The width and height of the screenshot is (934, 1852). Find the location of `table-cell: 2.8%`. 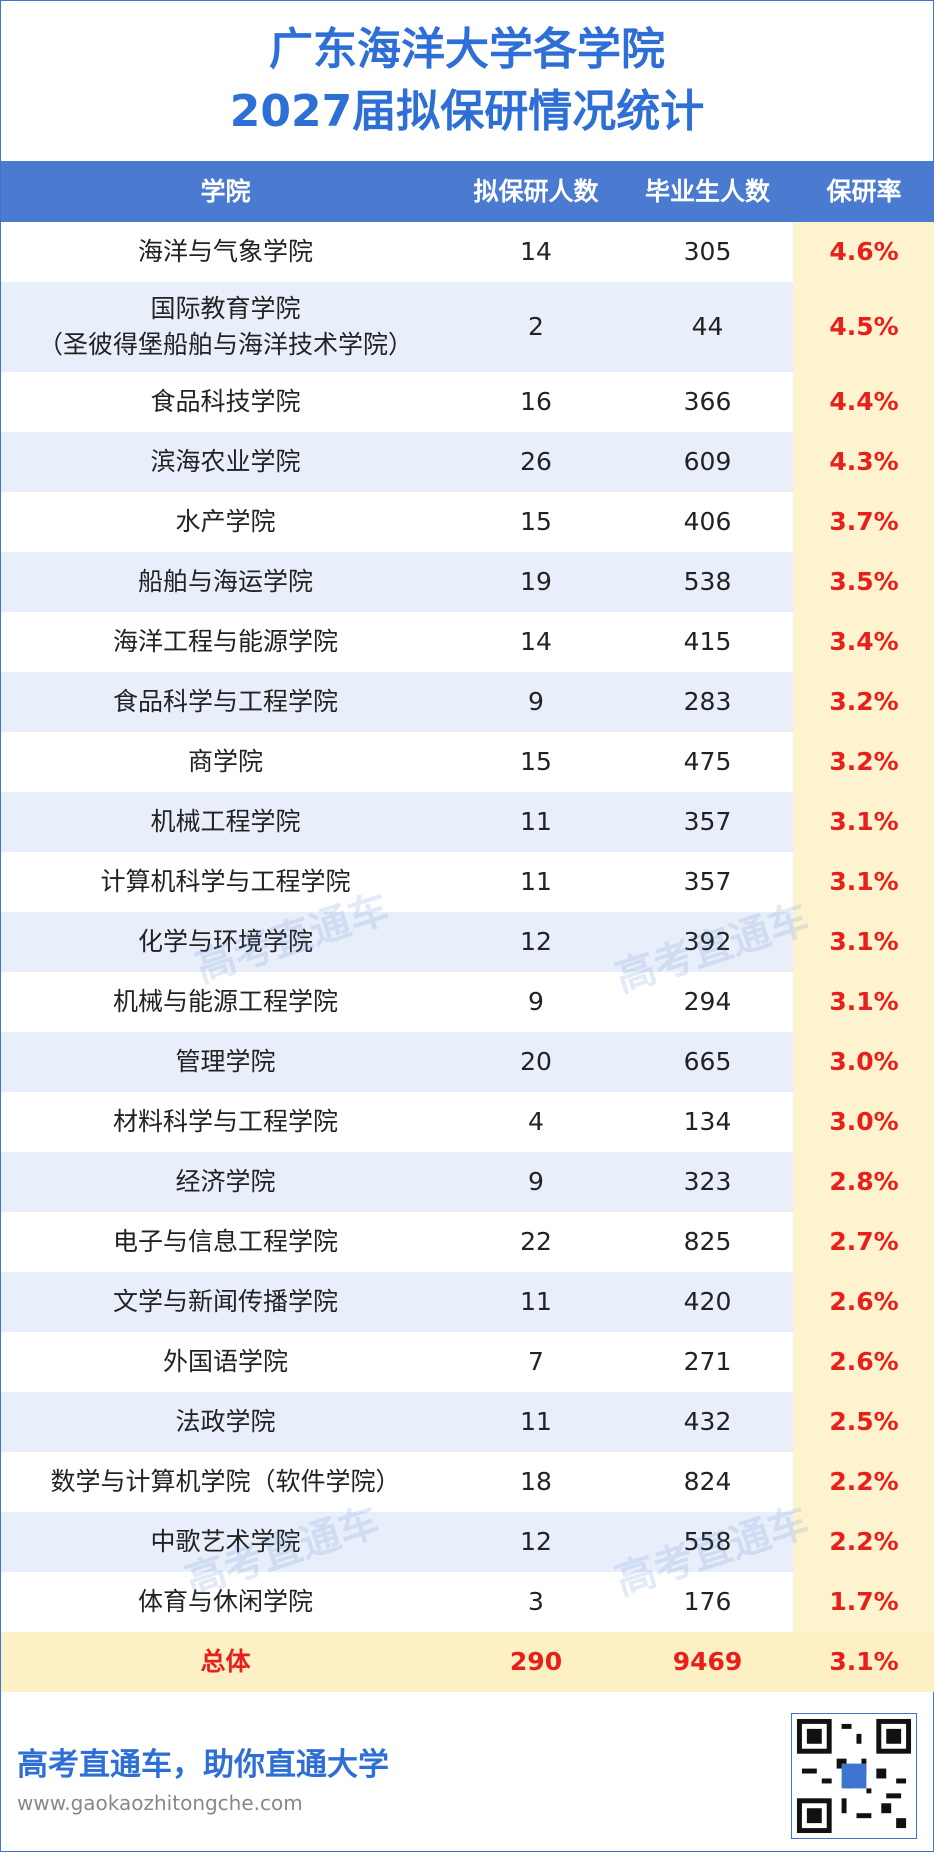

table-cell: 2.8% is located at coordinates (863, 1182).